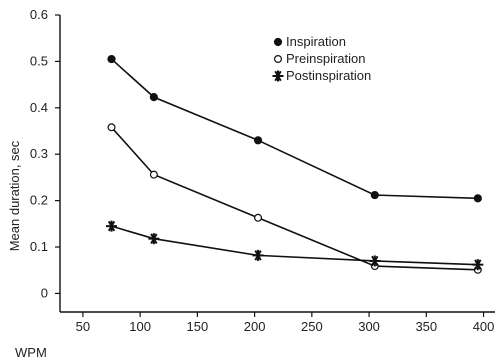 The width and height of the screenshot is (500, 361). I want to click on legend: Inspiration Preinspiration Postinspiration, so click(321, 58).